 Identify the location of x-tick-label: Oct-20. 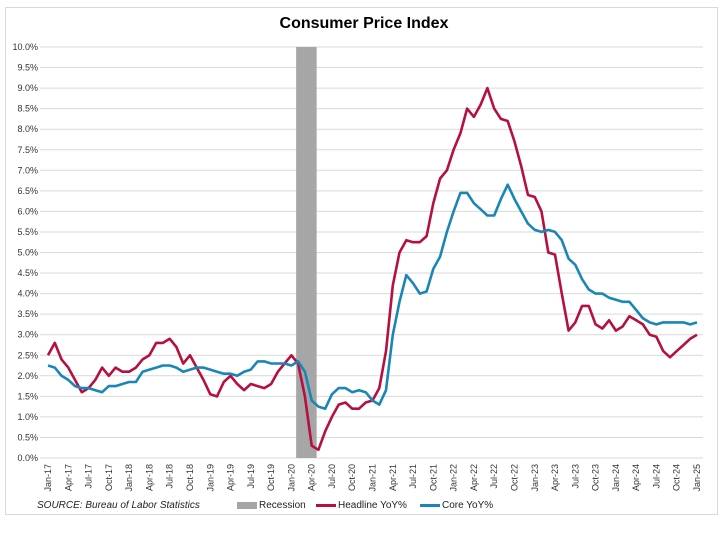
(352, 477).